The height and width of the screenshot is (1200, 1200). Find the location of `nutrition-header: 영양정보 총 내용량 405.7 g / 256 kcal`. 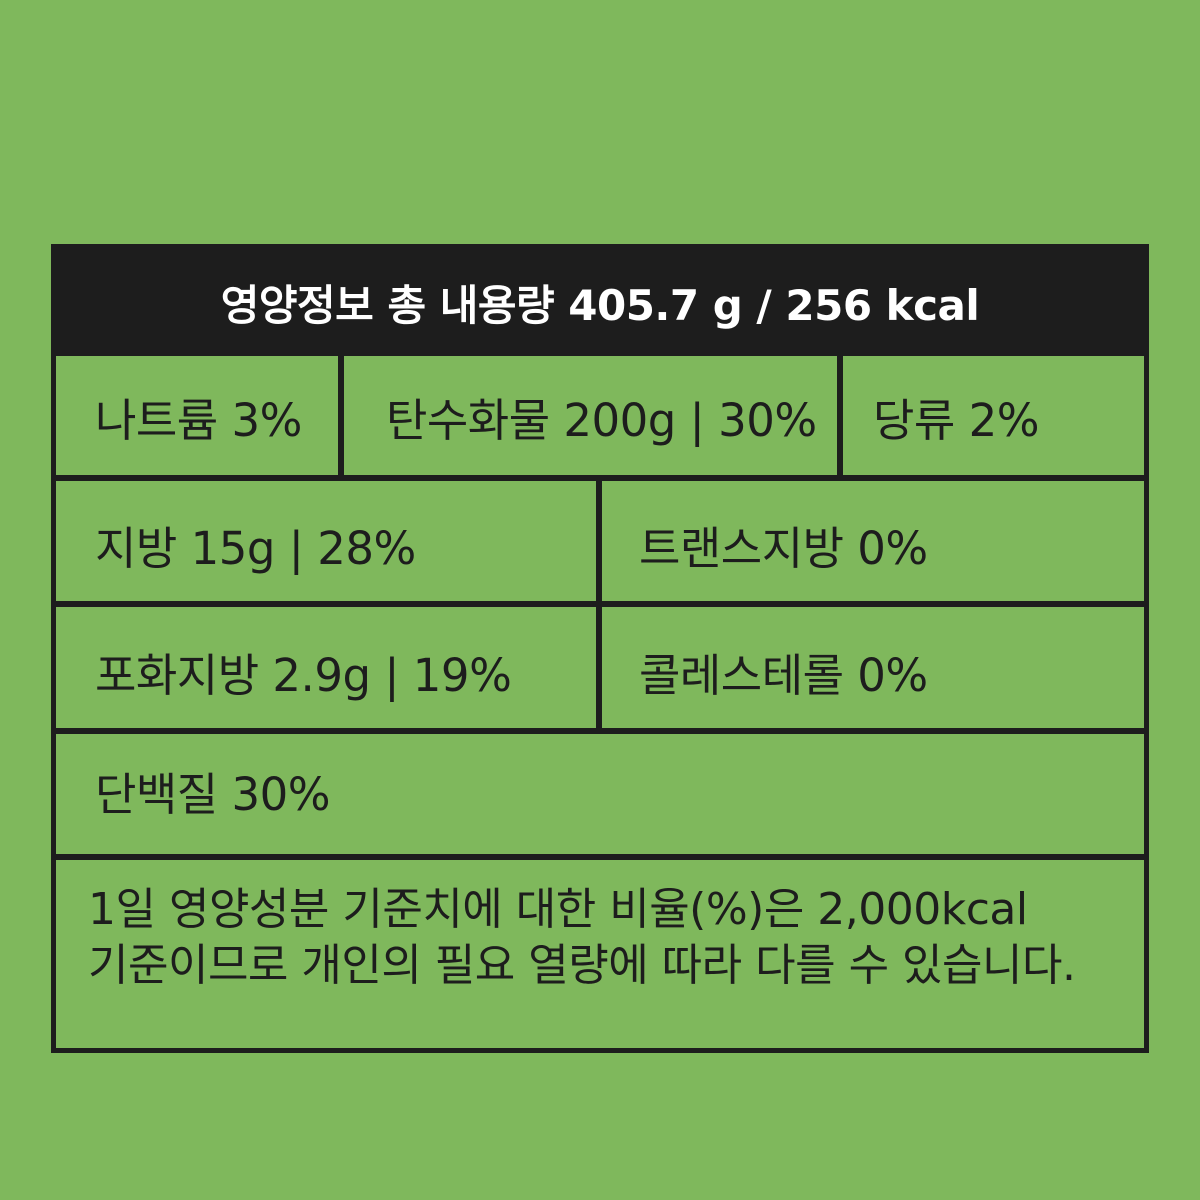

nutrition-header: 영양정보 총 내용량 405.7 g / 256 kcal is located at coordinates (600, 302).